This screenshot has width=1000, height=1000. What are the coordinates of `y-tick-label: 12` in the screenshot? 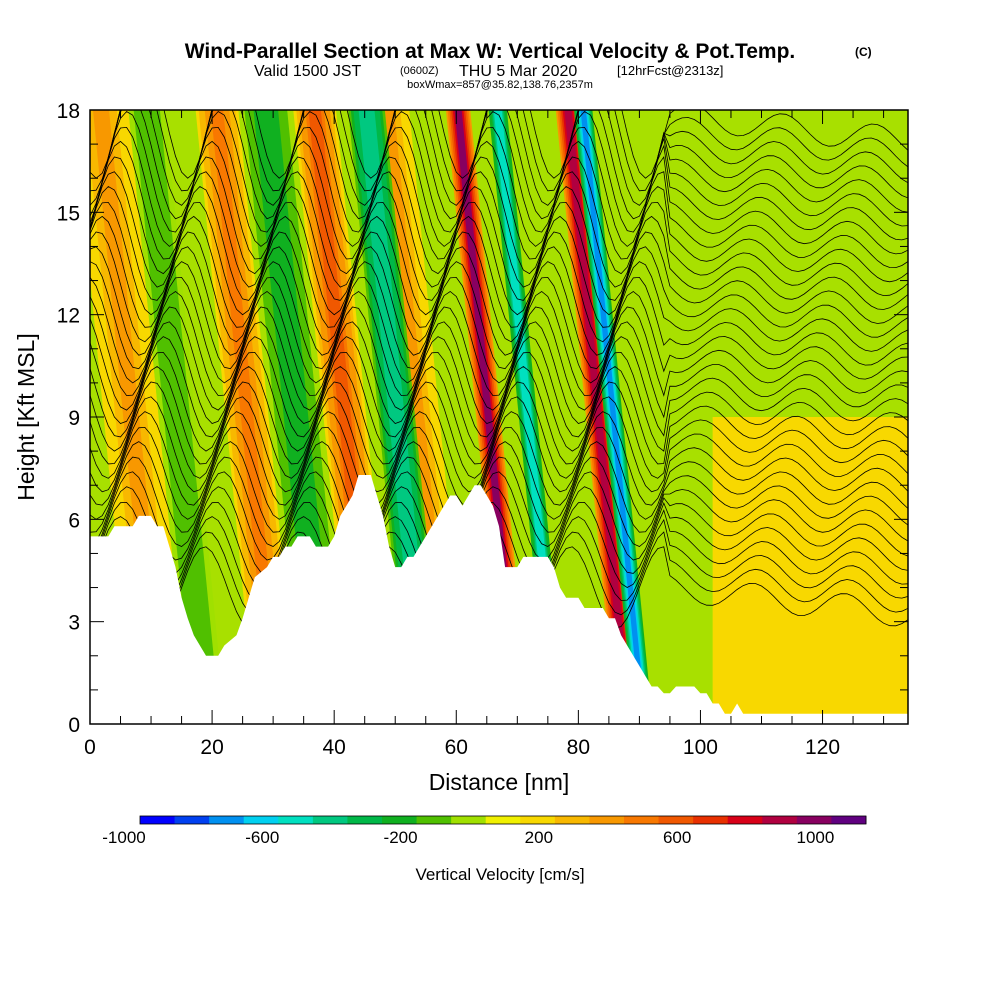 It's located at (68, 316).